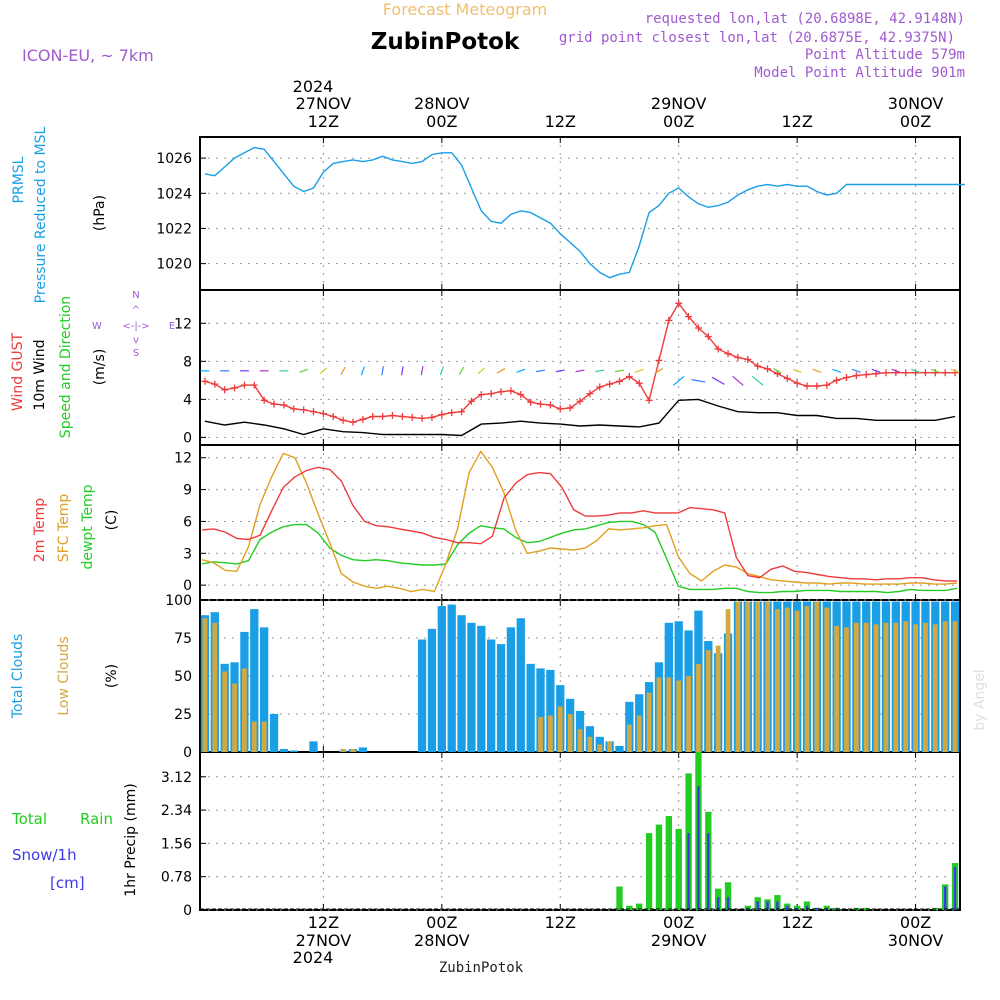 The image size is (1000, 1000). What do you see at coordinates (805, 19) in the screenshot?
I see `requested-coords: requested lon,lat (20.6898E, 42.9148N)` at bounding box center [805, 19].